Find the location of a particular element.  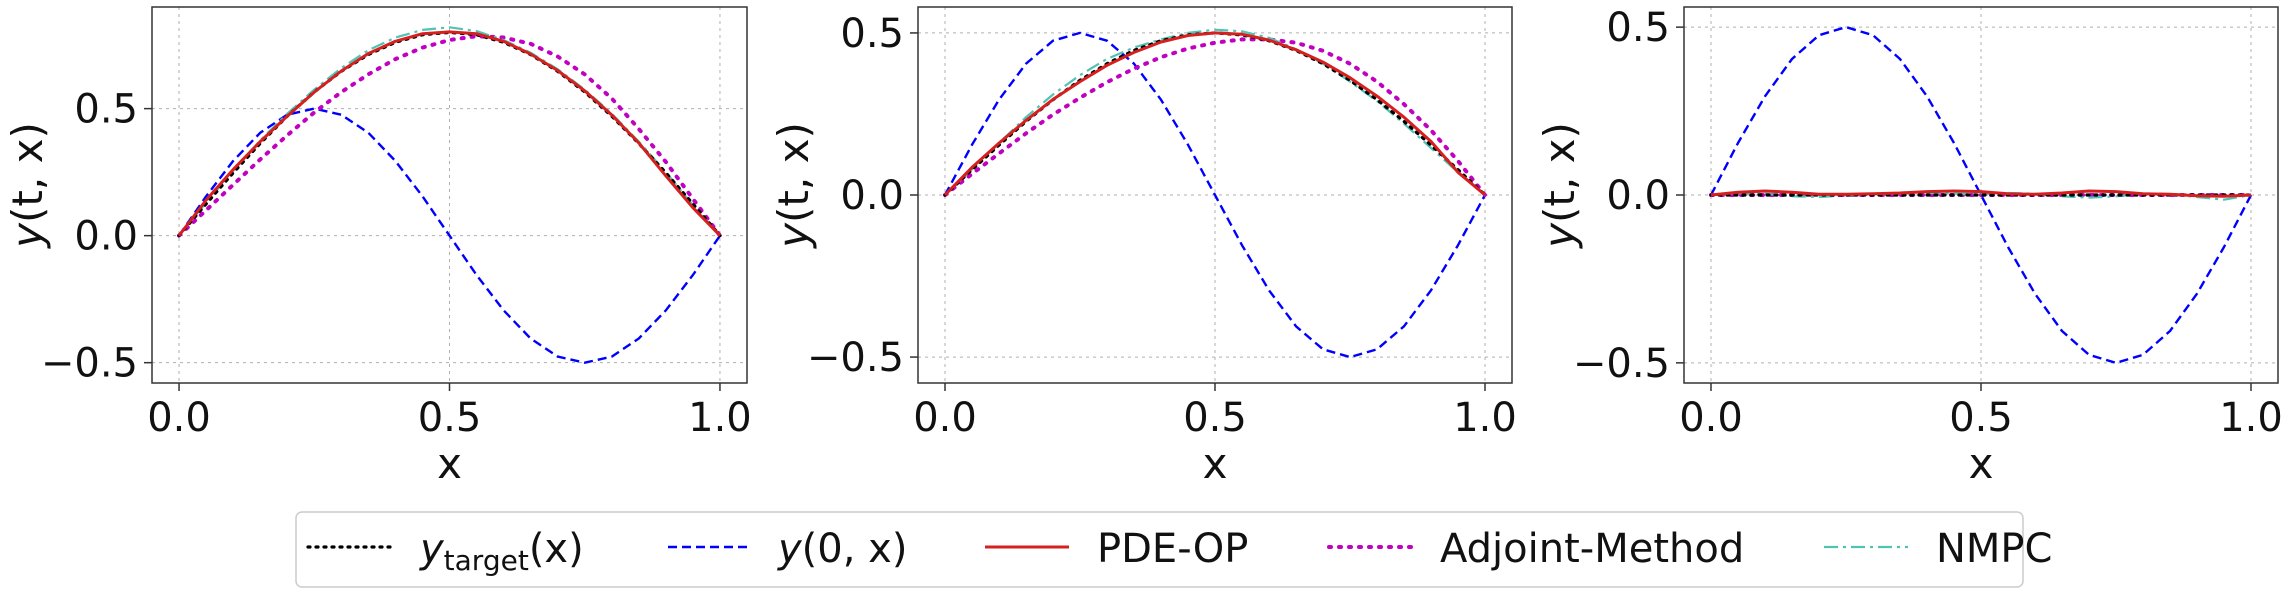

legend-entry-pdeop: PDE-OP is located at coordinates (1116, 549).